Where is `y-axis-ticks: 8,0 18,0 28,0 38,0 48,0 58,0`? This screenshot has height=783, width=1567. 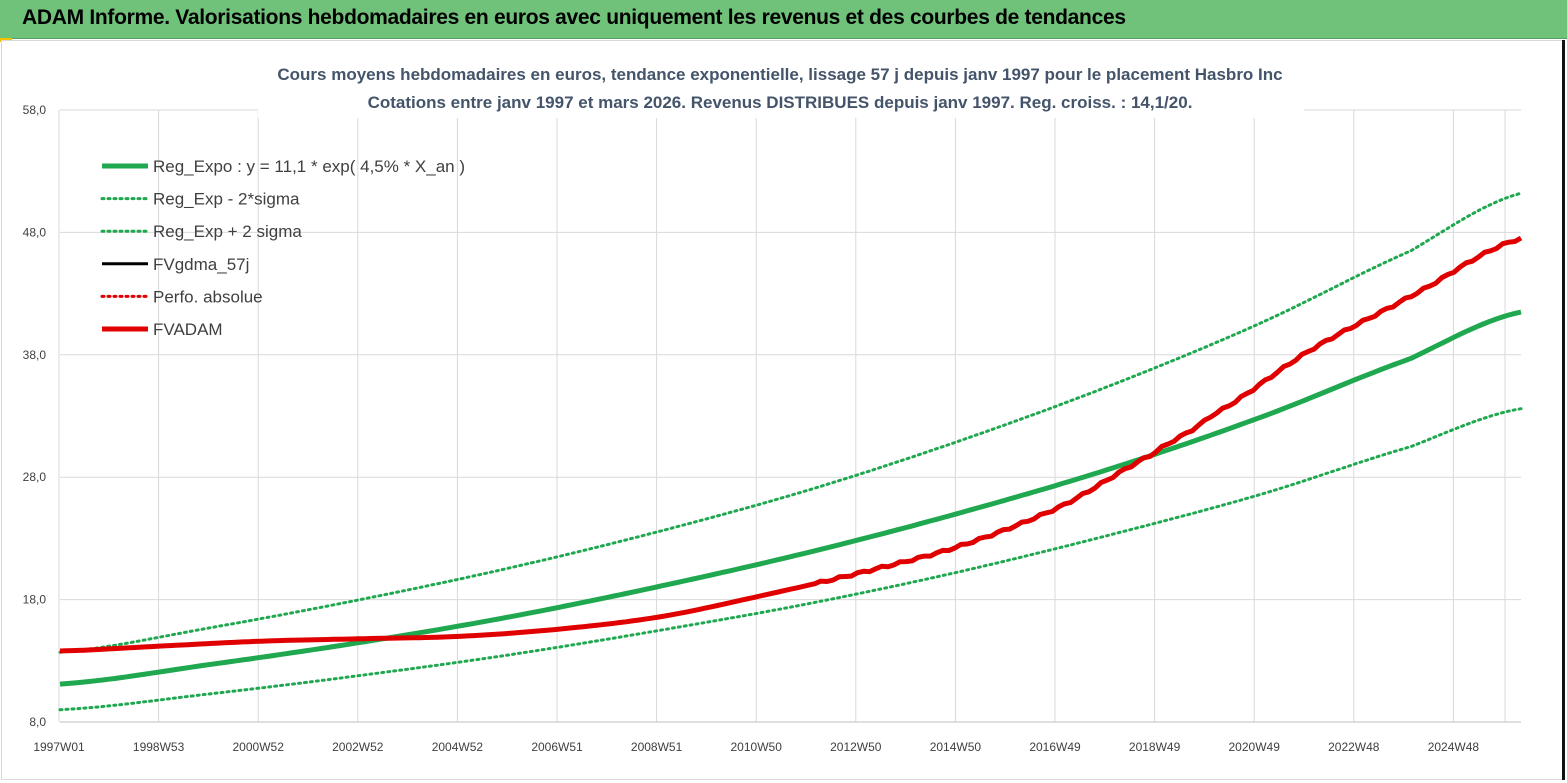 y-axis-ticks: 8,0 18,0 28,0 38,0 48,0 58,0 is located at coordinates (35, 416).